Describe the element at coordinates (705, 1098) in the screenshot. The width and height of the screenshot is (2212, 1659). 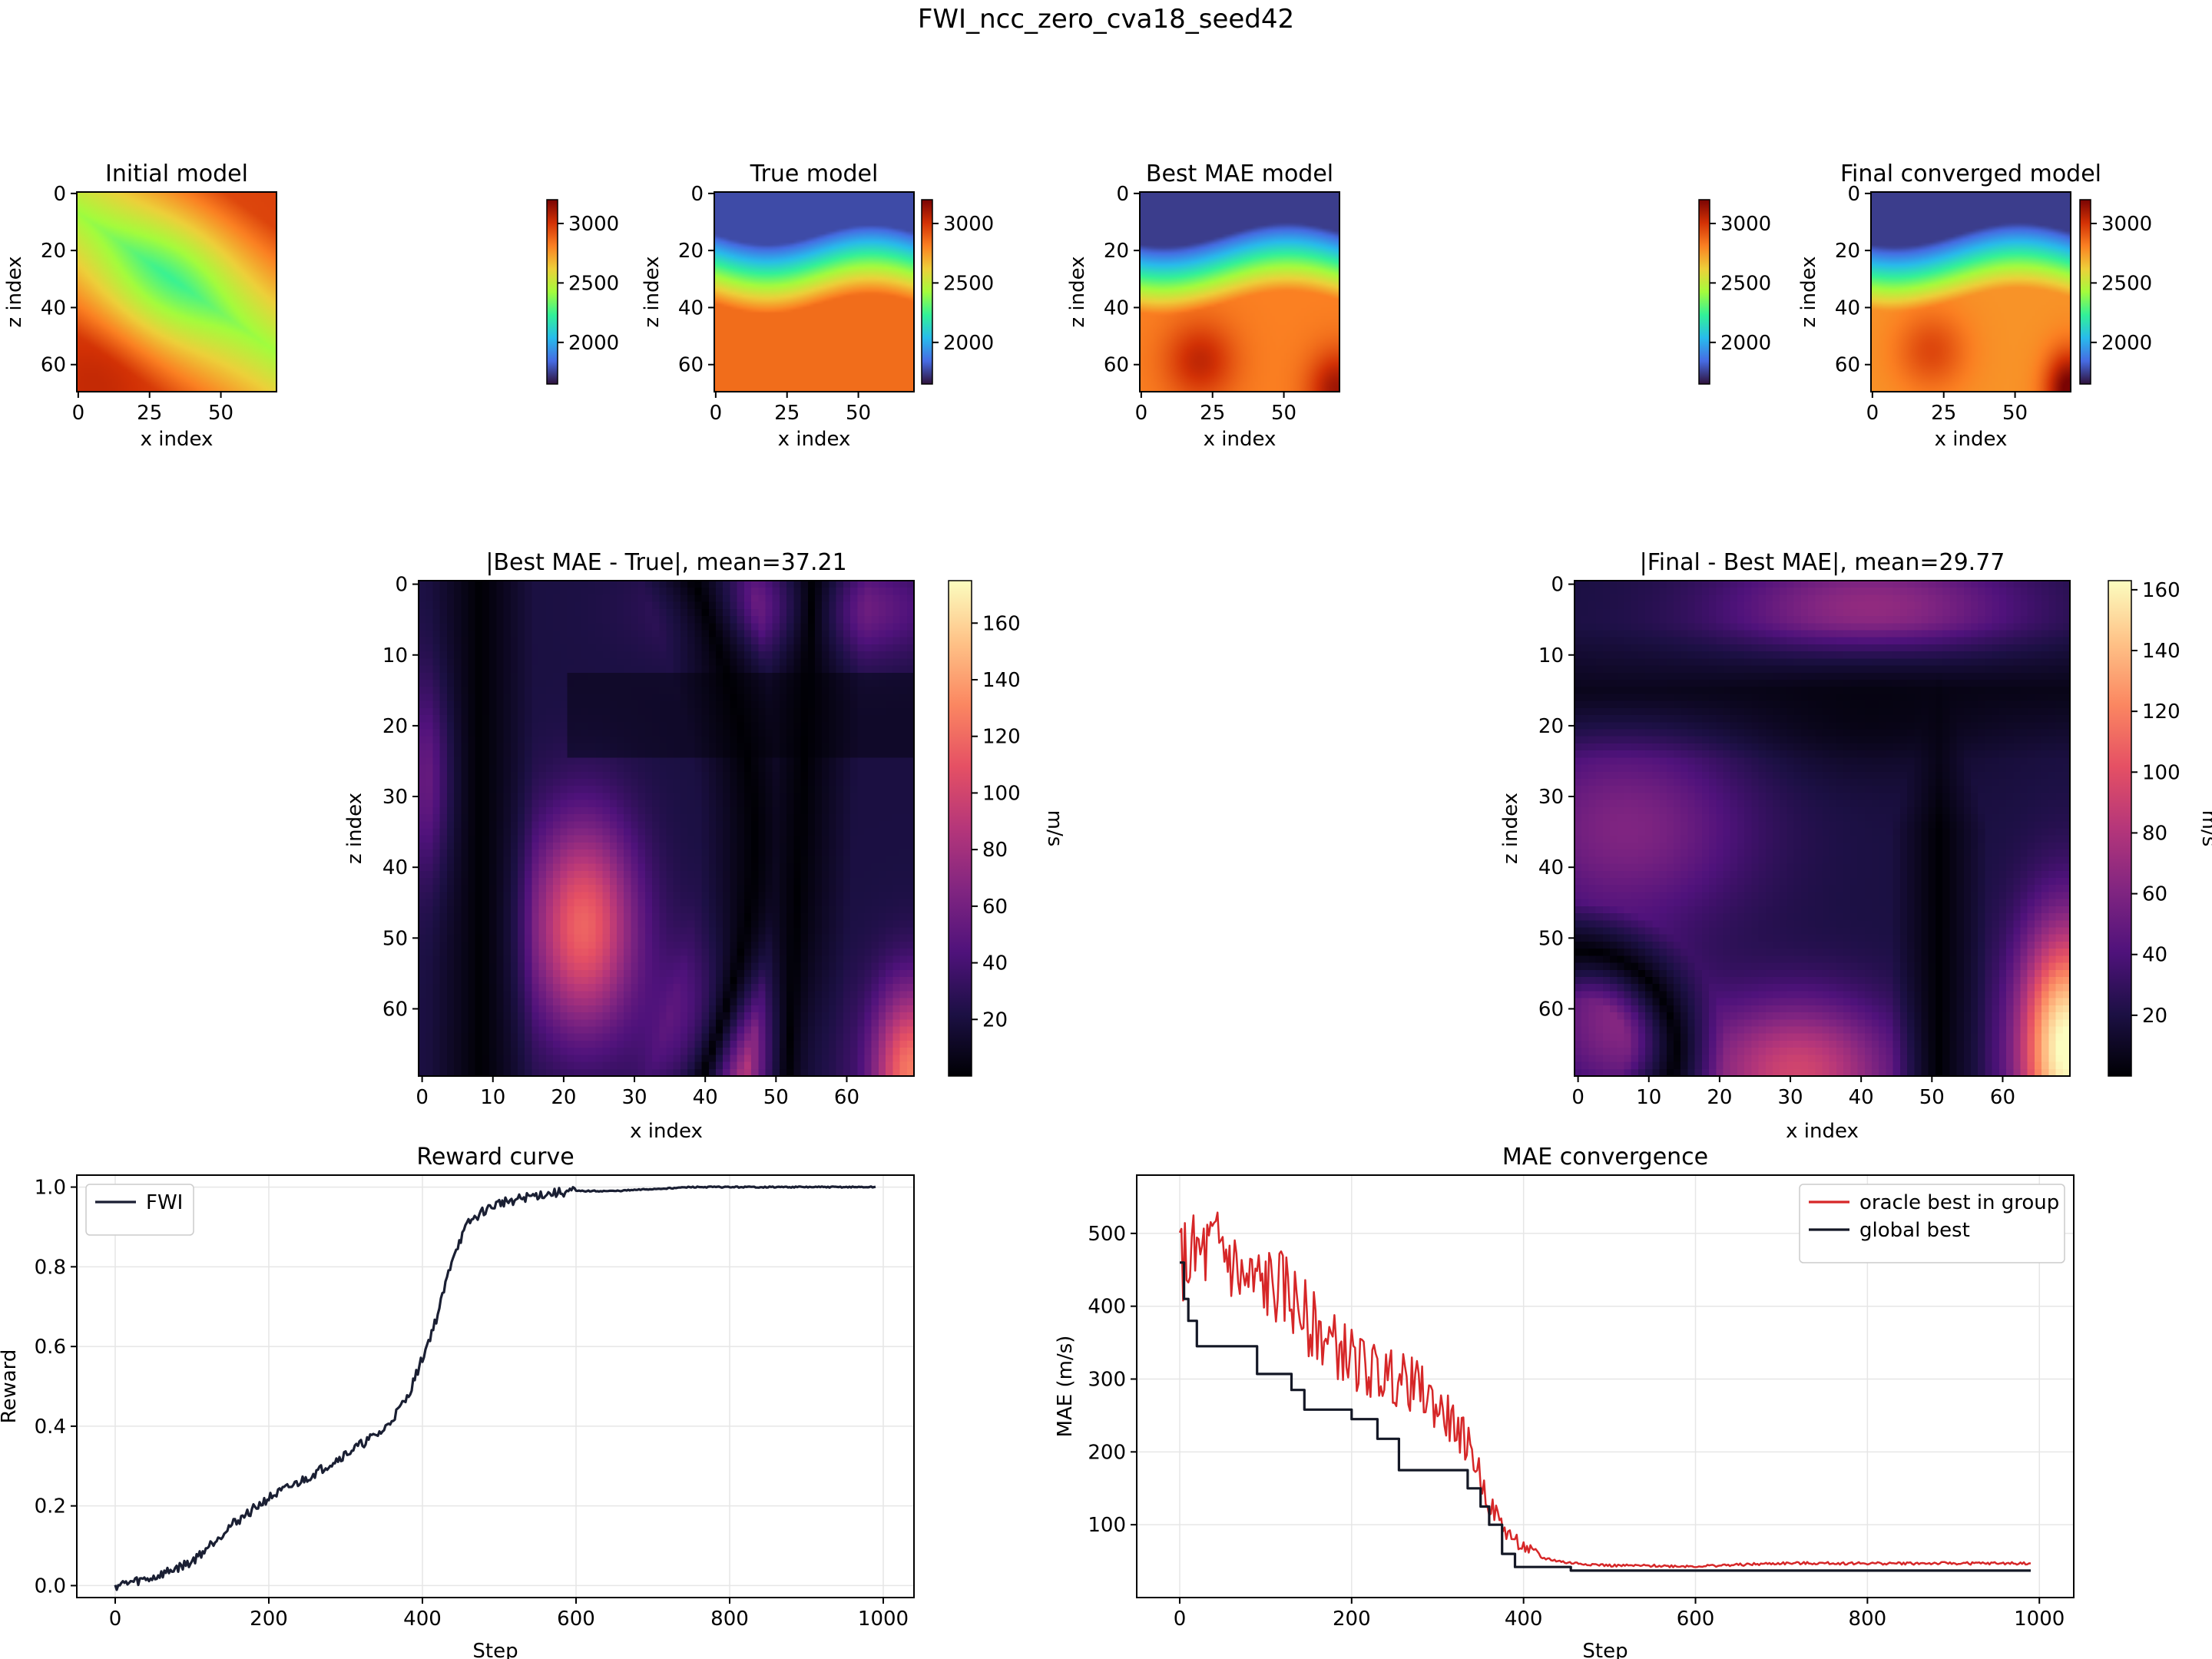
I see `x-tick-label: 40` at that location.